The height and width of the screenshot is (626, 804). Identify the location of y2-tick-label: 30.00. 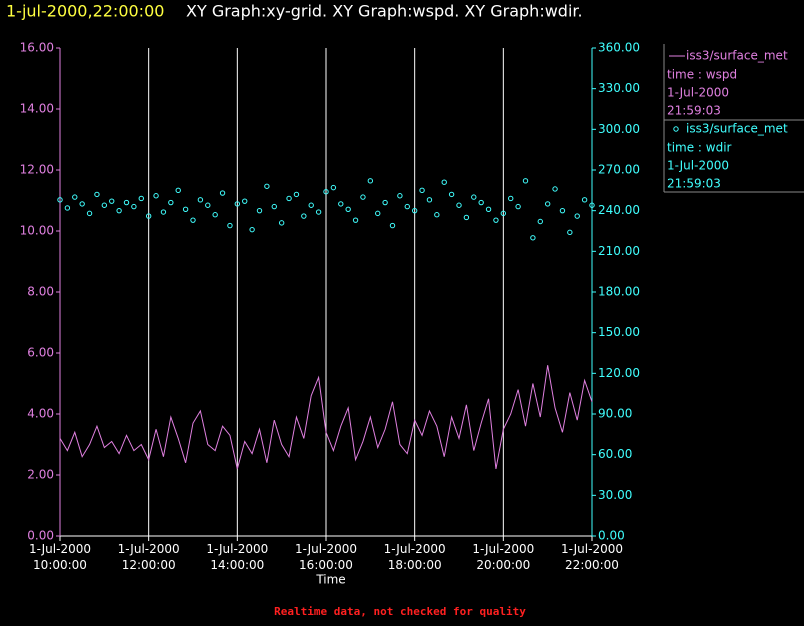
(615, 495).